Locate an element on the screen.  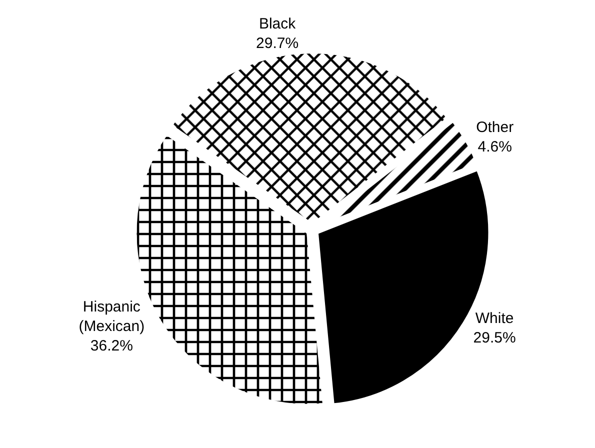
slice-label: Black is located at coordinates (277, 24).